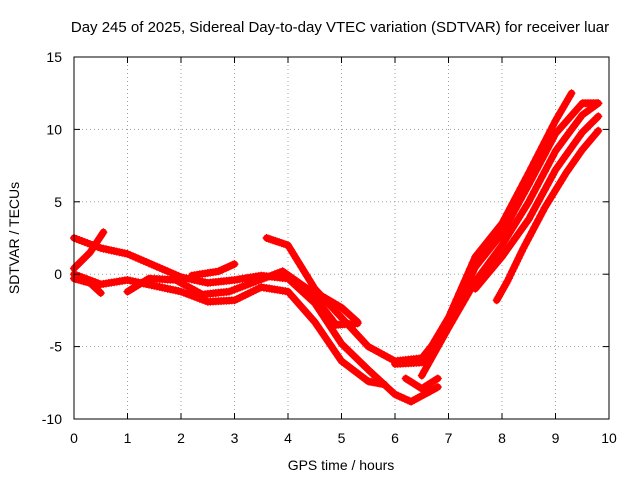  Describe the element at coordinates (502, 438) in the screenshot. I see `x-tick-label: 8` at that location.